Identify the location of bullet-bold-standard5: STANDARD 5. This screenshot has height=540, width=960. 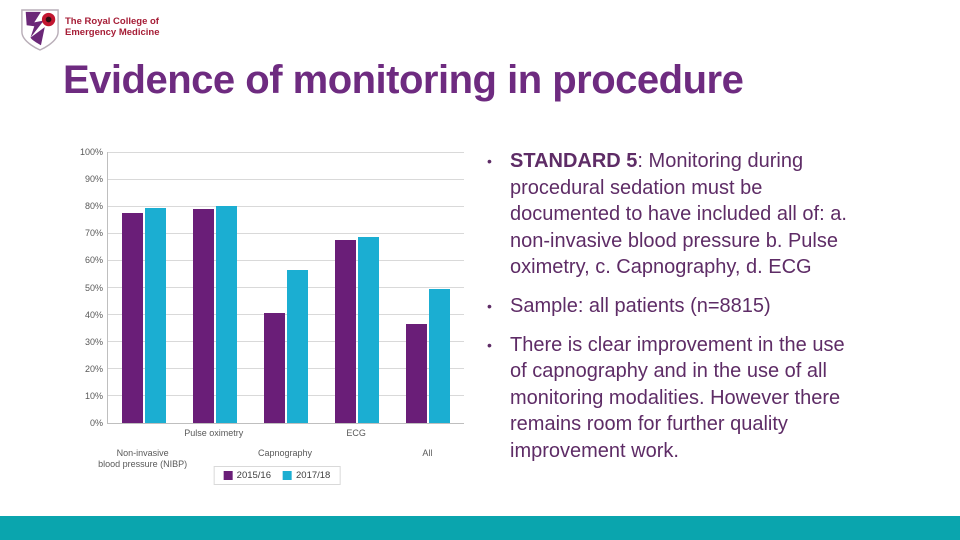
(574, 161).